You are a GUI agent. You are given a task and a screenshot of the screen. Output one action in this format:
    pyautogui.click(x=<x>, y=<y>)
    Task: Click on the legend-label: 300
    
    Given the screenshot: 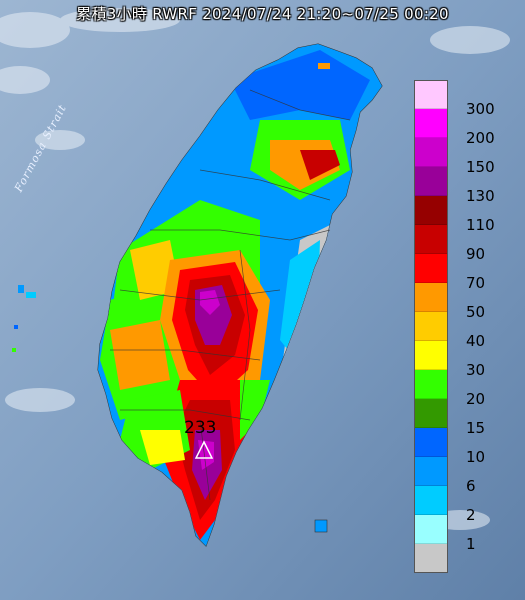 What is the action you would take?
    pyautogui.click(x=480, y=109)
    